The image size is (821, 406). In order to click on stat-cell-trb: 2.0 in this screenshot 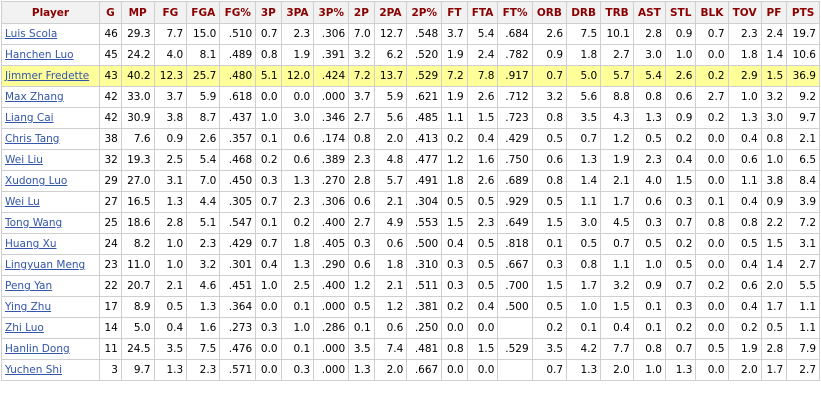, I will do `click(617, 370)`.